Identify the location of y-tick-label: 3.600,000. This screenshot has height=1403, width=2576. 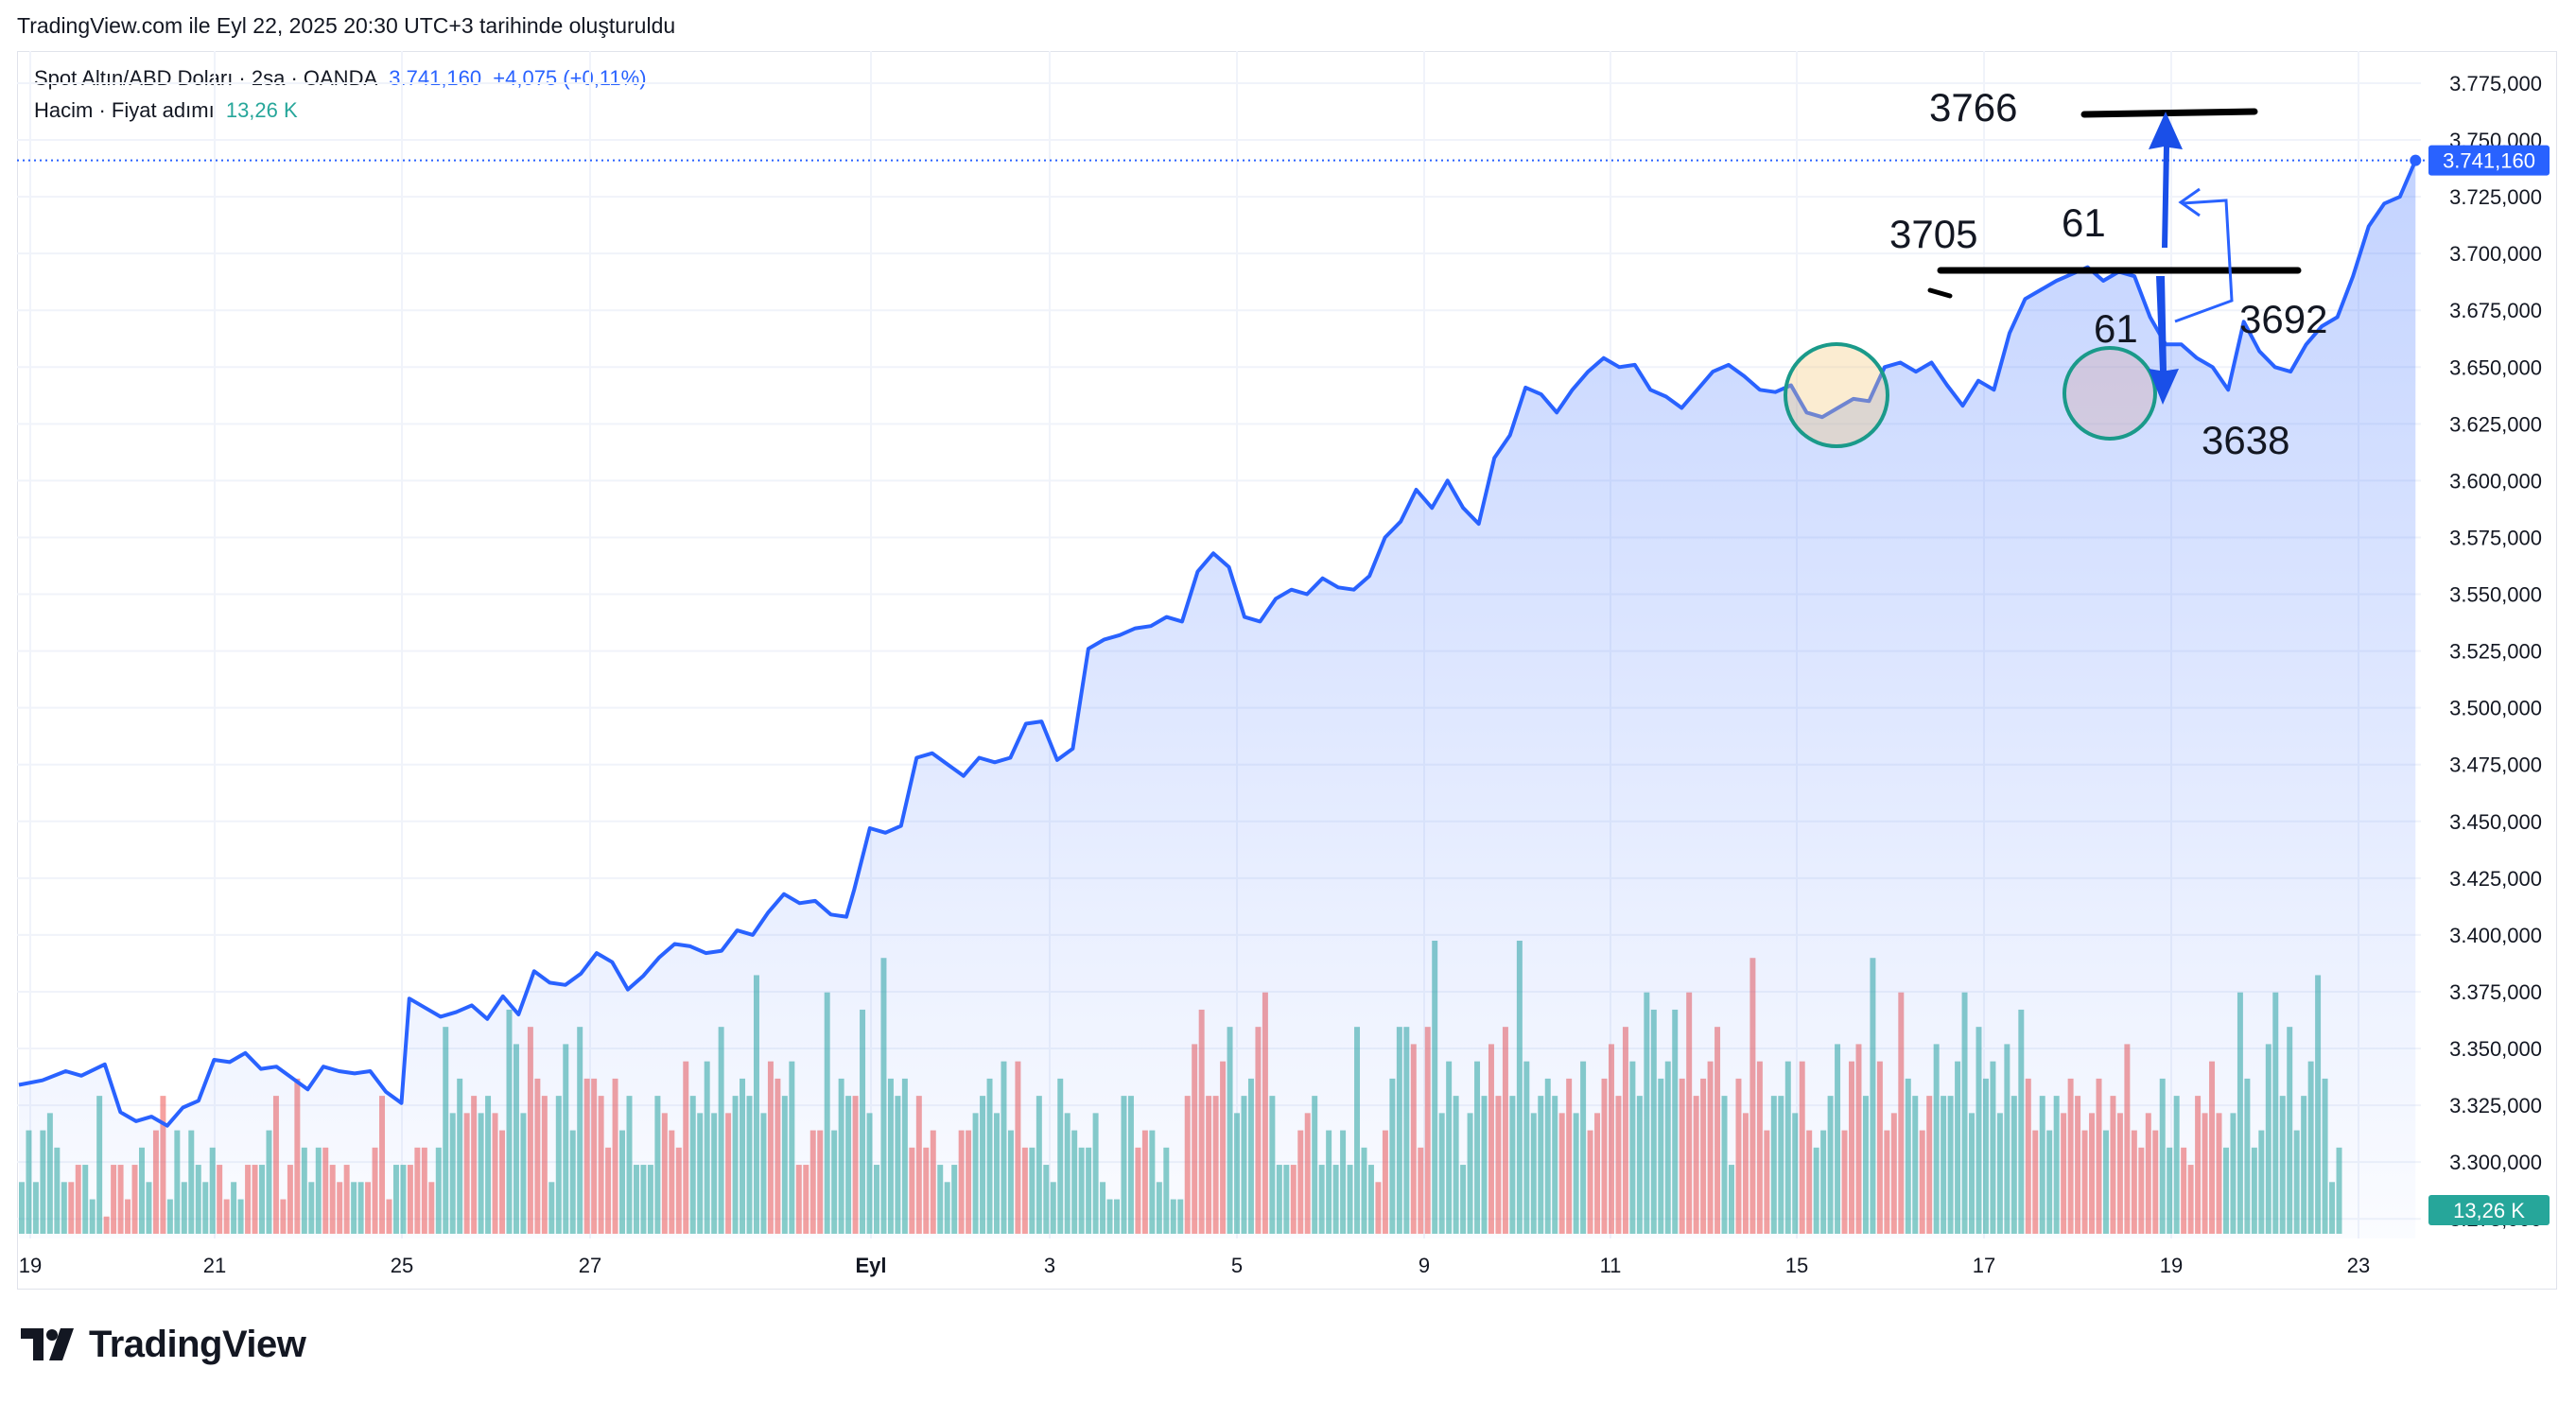
(2495, 481).